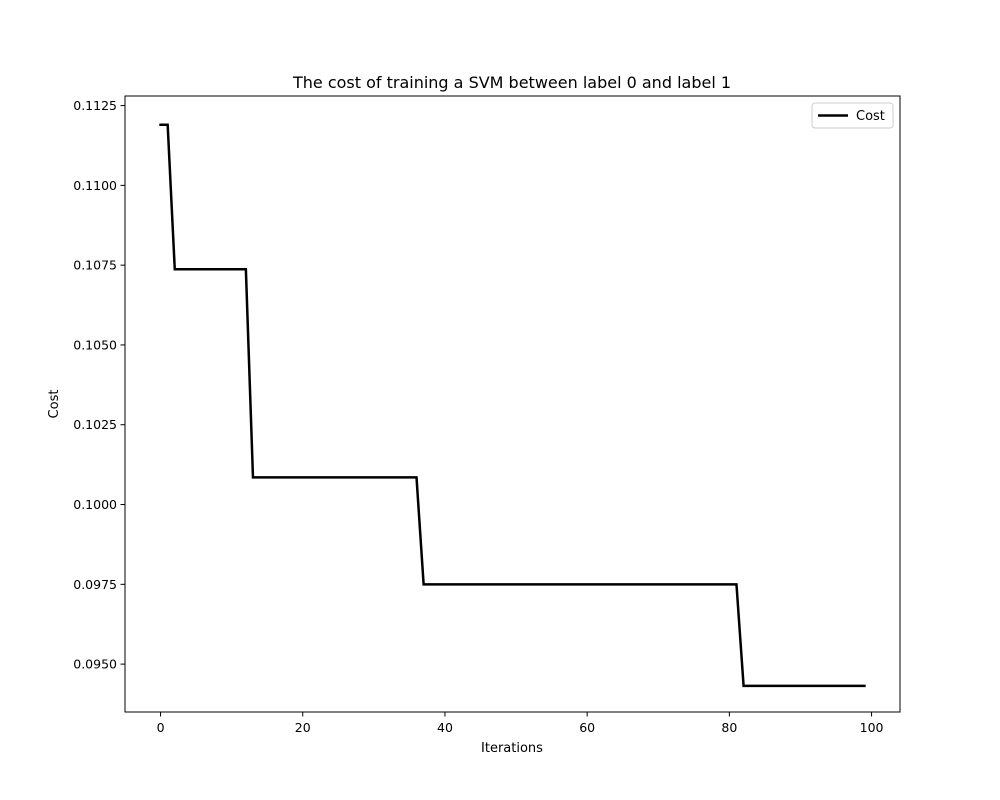 This screenshot has height=800, width=1000. What do you see at coordinates (161, 727) in the screenshot?
I see `x-tick-label: 0` at bounding box center [161, 727].